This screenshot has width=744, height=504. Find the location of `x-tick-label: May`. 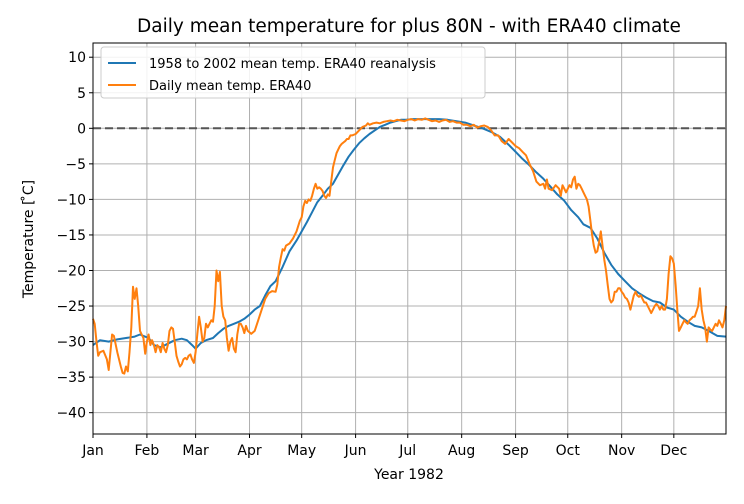

x-tick-label: May is located at coordinates (301, 451).